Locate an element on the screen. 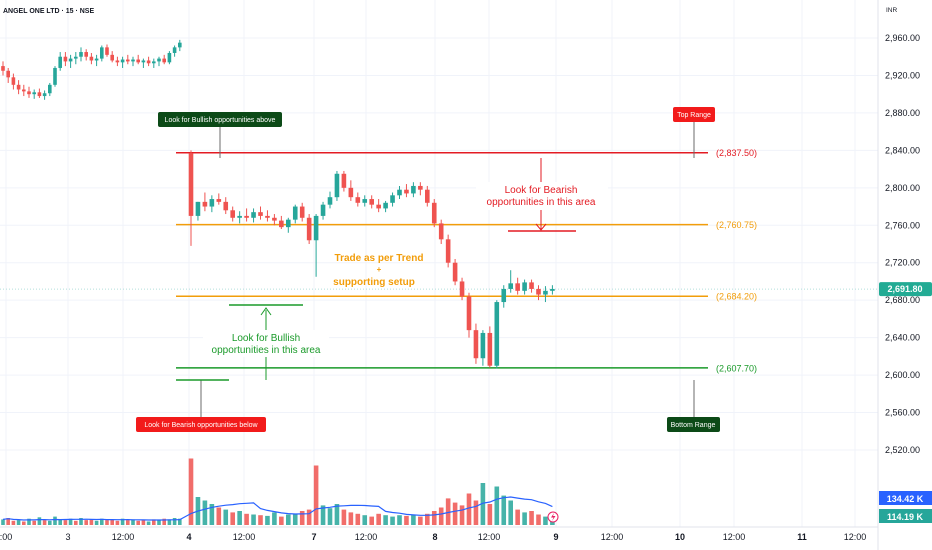 The width and height of the screenshot is (932, 550). currency-label: INR is located at coordinates (892, 10).